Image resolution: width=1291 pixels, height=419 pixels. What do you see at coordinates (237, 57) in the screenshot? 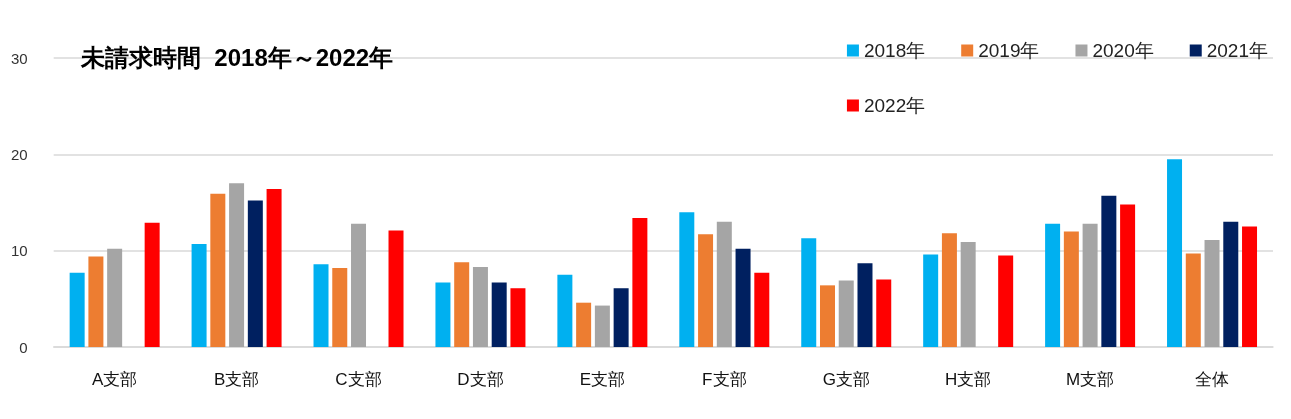
I see `chart-title: 未請求時間 2018年～2022年` at bounding box center [237, 57].